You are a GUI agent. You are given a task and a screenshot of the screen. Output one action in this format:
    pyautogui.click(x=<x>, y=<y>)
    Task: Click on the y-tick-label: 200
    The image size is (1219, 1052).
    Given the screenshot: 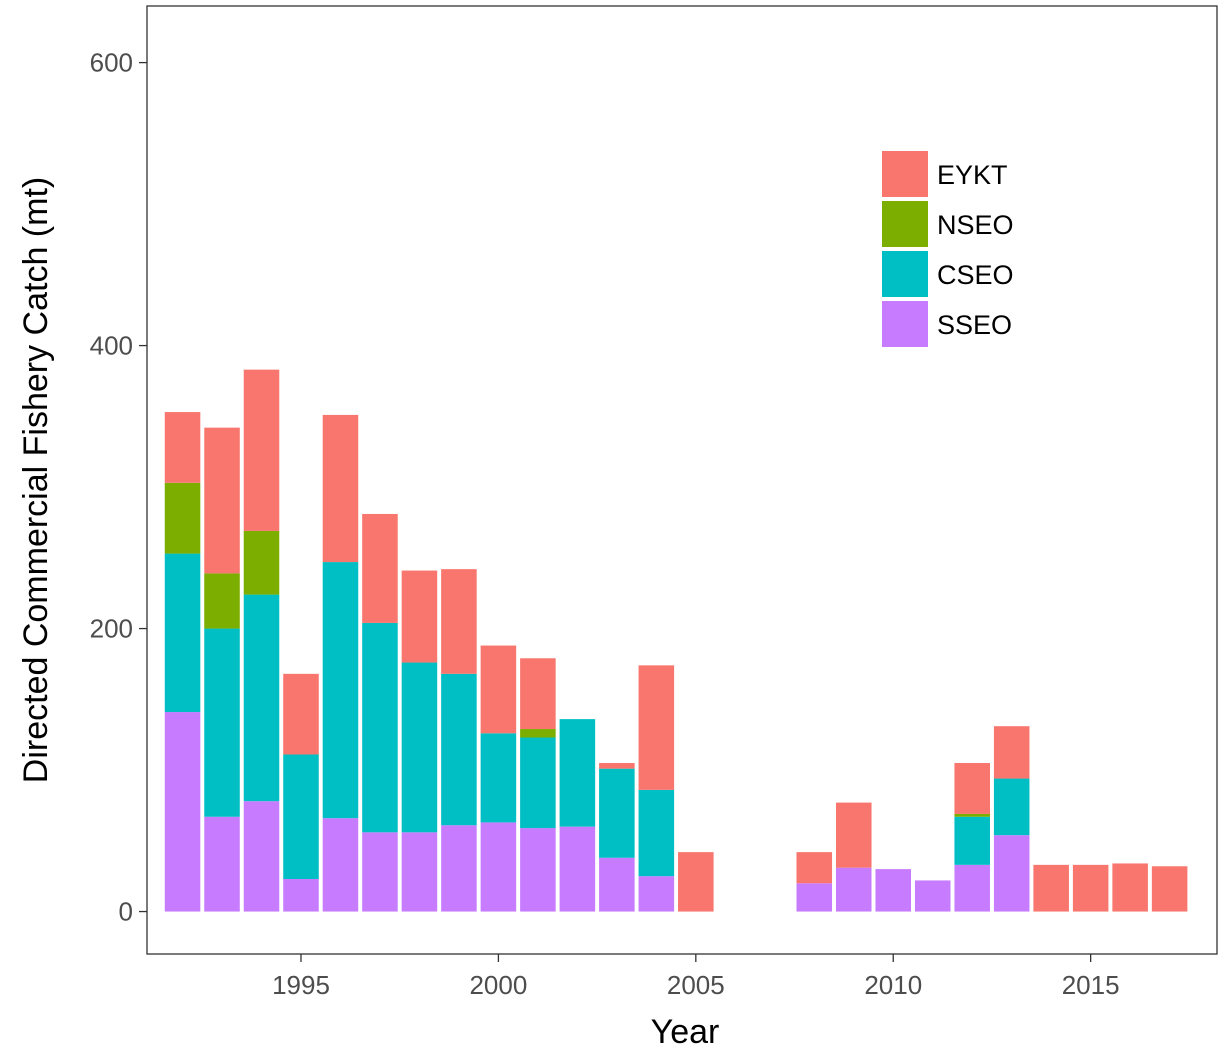 What is the action you would take?
    pyautogui.click(x=111, y=629)
    